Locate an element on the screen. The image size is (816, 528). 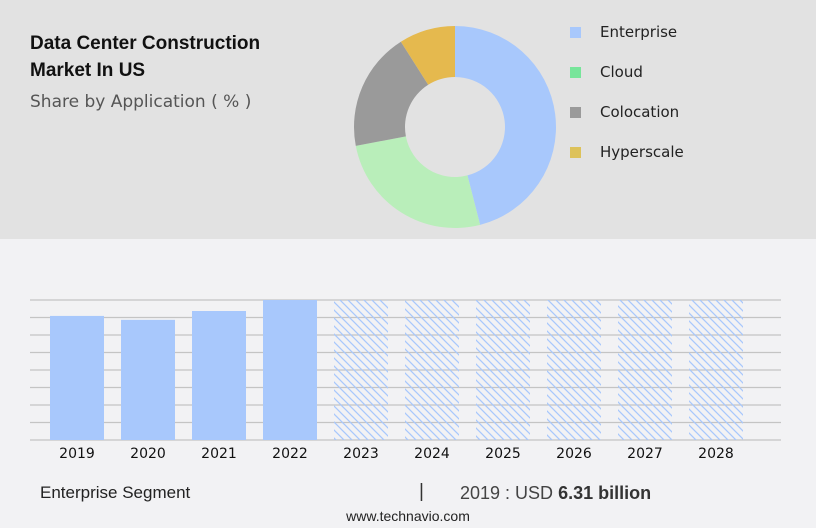
title-line-1: Data Center Construction is located at coordinates (145, 43).